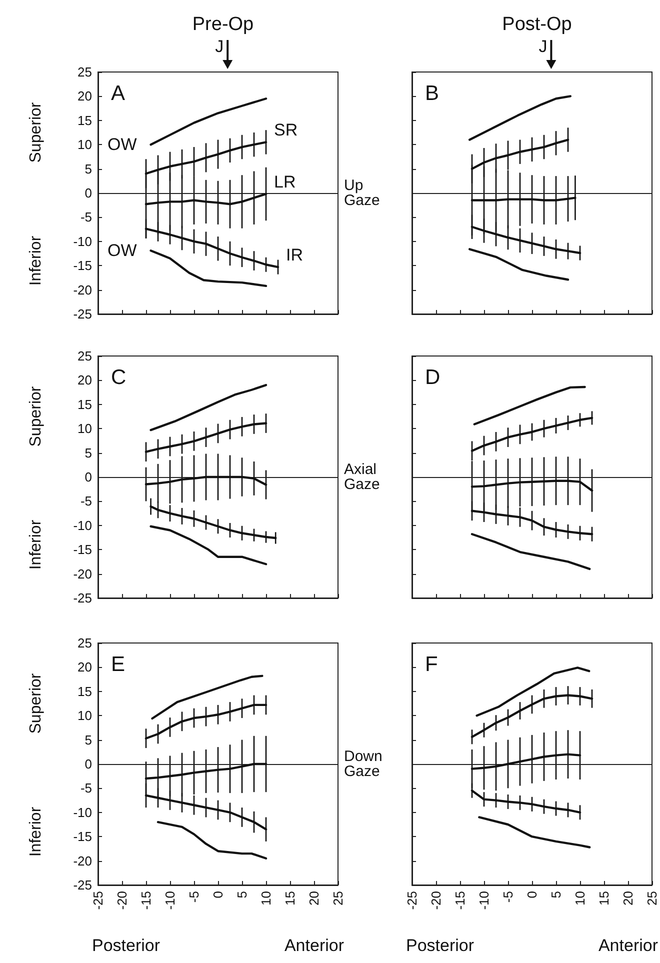 This screenshot has height=963, width=660. Describe the element at coordinates (118, 664) in the screenshot. I see `text: E` at that location.